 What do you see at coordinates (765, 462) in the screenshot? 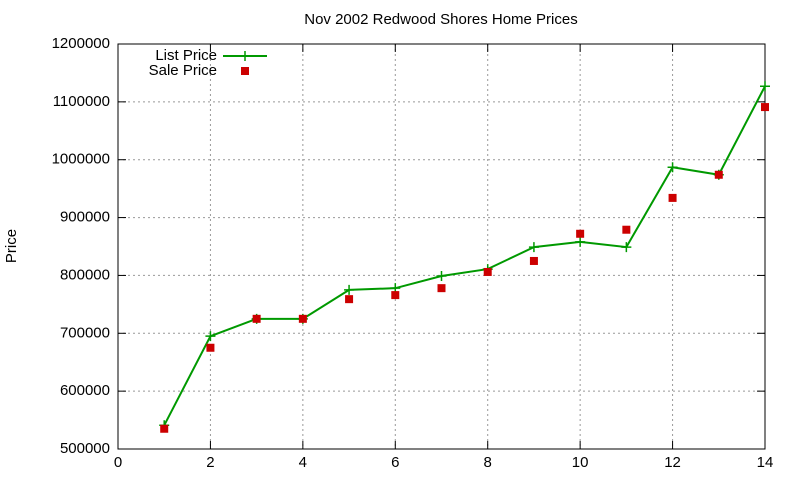
I see `x-tick-label: 14` at bounding box center [765, 462].